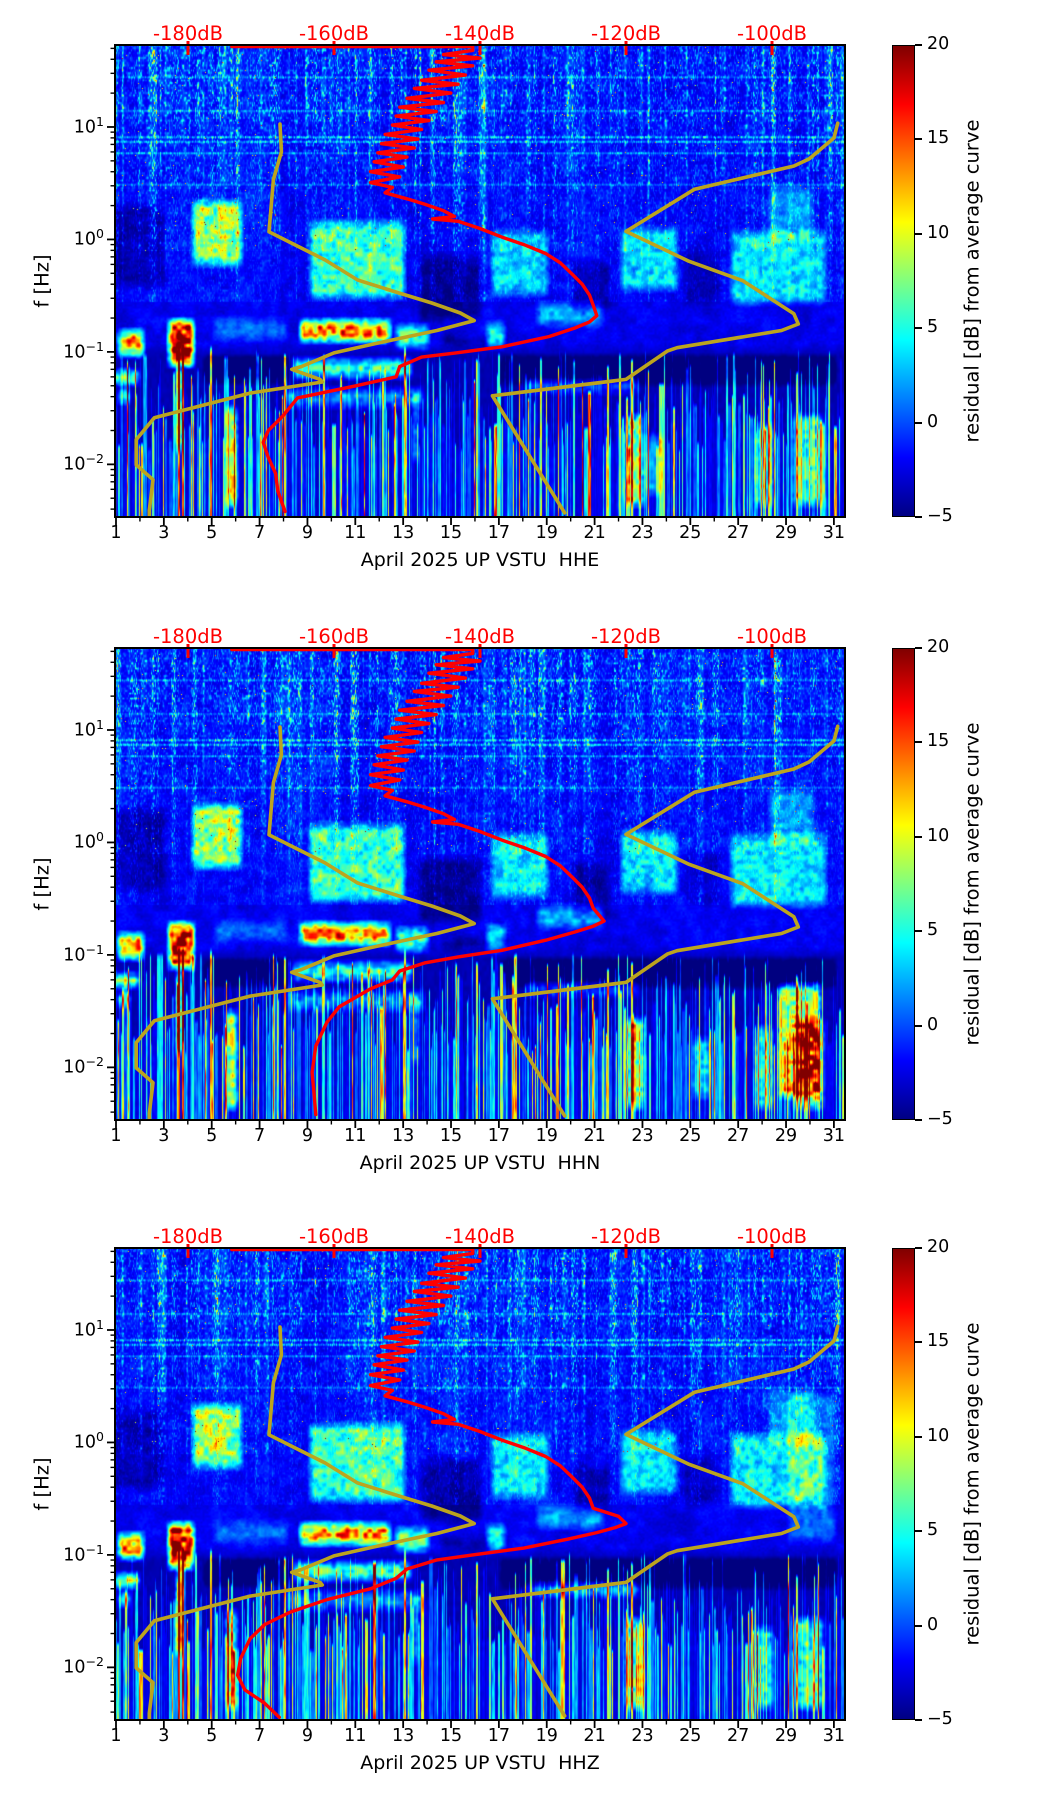  Describe the element at coordinates (903, 281) in the screenshot. I see `colorbar-gradient` at that location.